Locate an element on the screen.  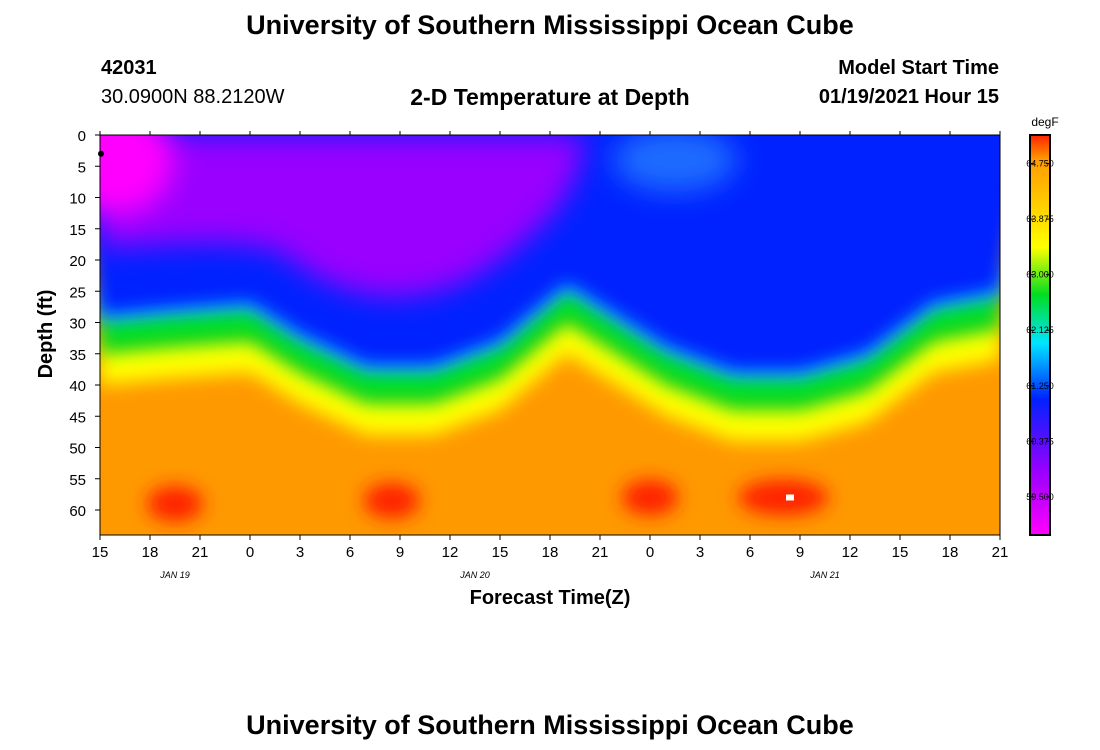
surface-warm-patch is located at coordinates (675, 163).